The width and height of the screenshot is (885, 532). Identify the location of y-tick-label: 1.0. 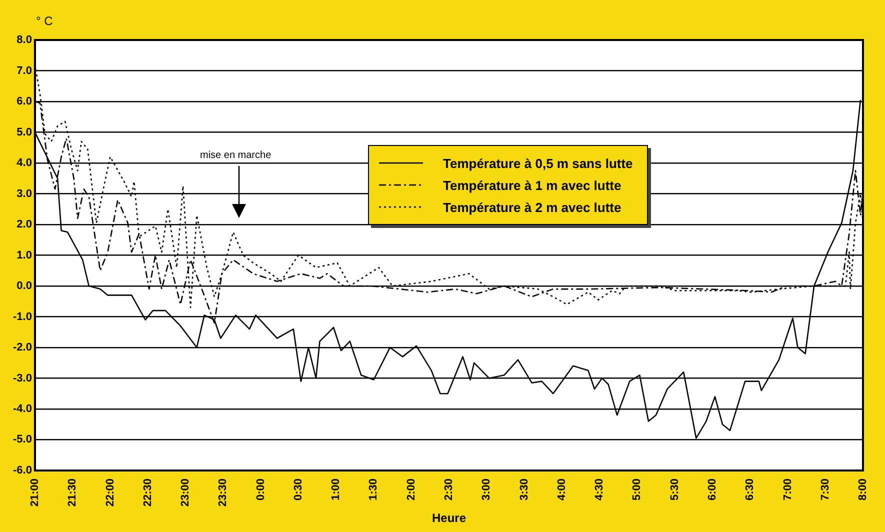
(24, 255).